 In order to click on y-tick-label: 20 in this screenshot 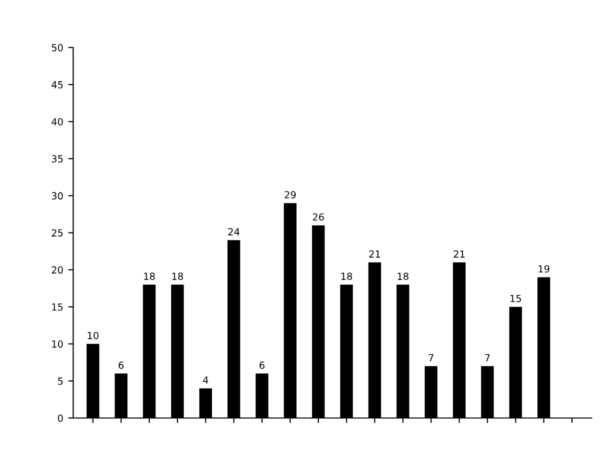, I will do `click(57, 270)`.